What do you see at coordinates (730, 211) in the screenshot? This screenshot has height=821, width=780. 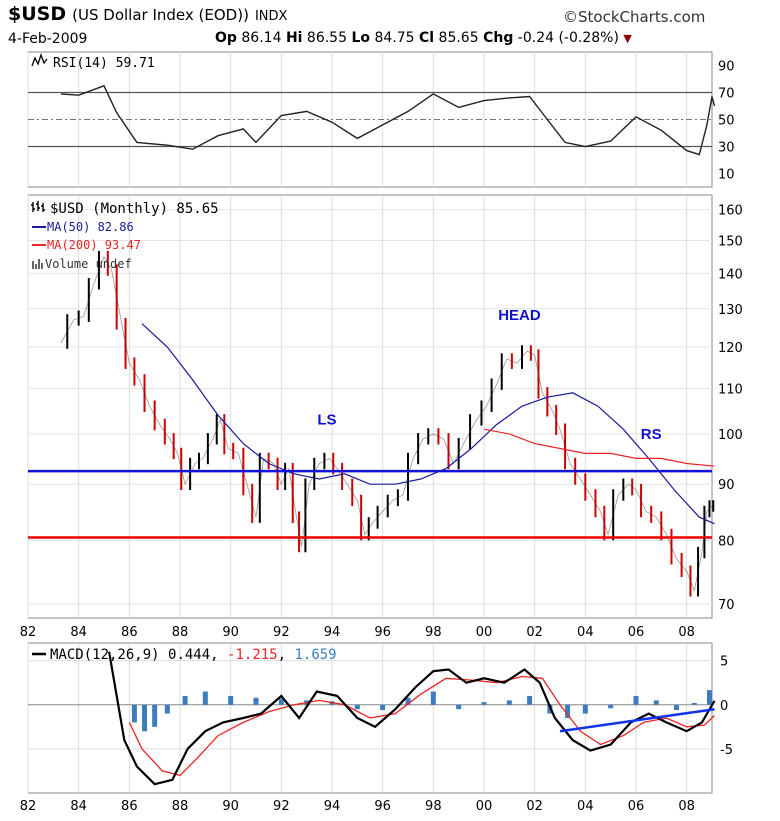 I see `price-tick-label: 160` at bounding box center [730, 211].